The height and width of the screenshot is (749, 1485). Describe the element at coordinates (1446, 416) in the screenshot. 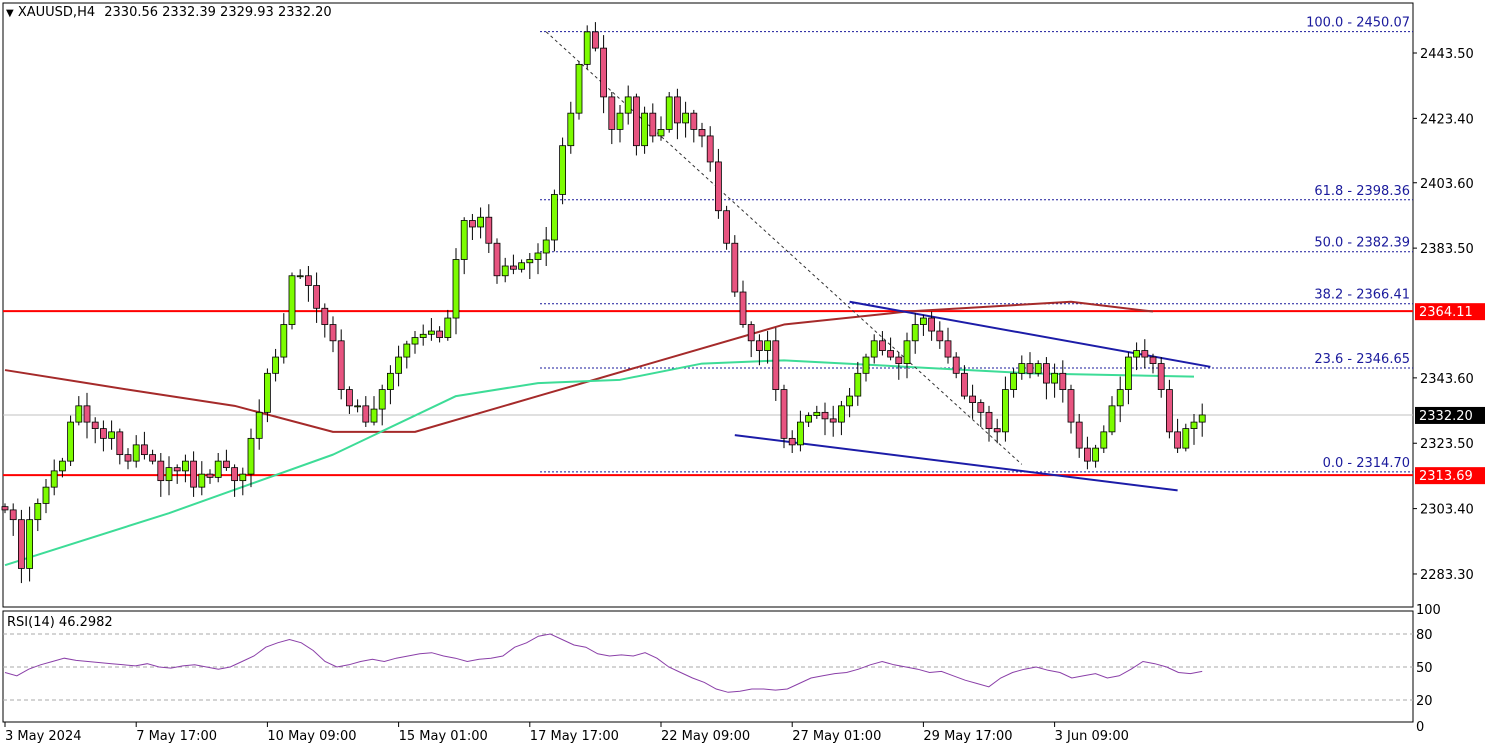

I see `current-price-label: 2332.20` at that location.